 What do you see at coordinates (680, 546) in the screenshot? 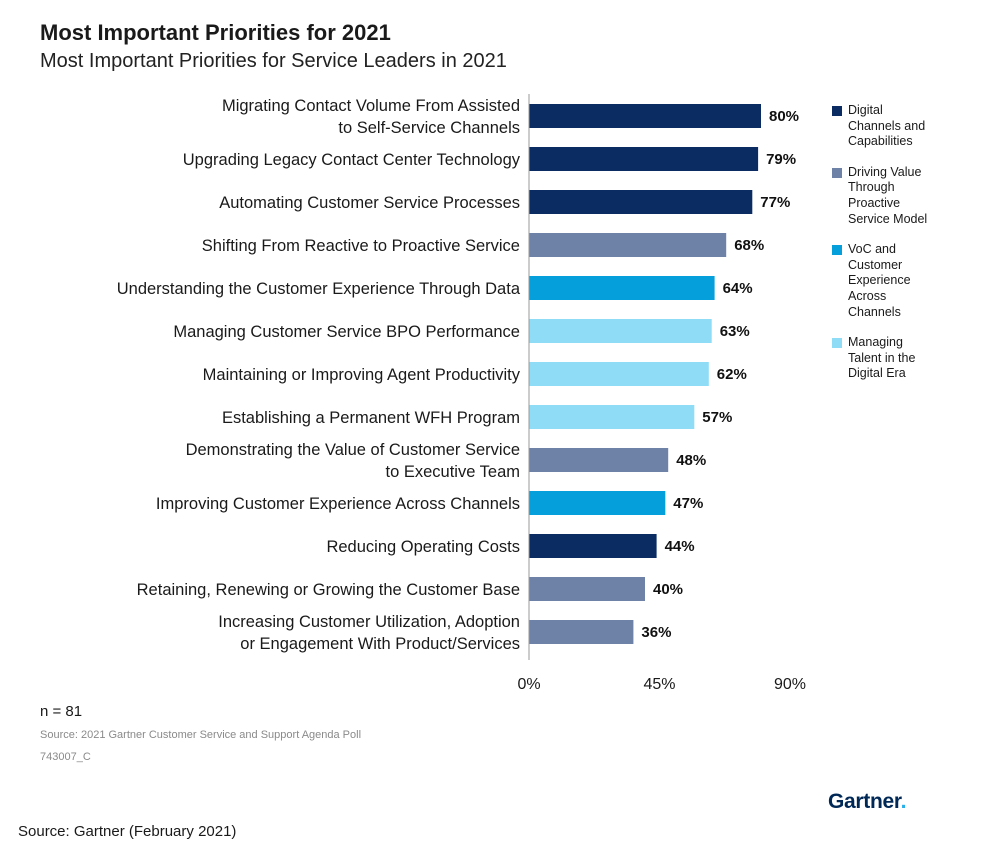
I see `data-label: 44%` at bounding box center [680, 546].